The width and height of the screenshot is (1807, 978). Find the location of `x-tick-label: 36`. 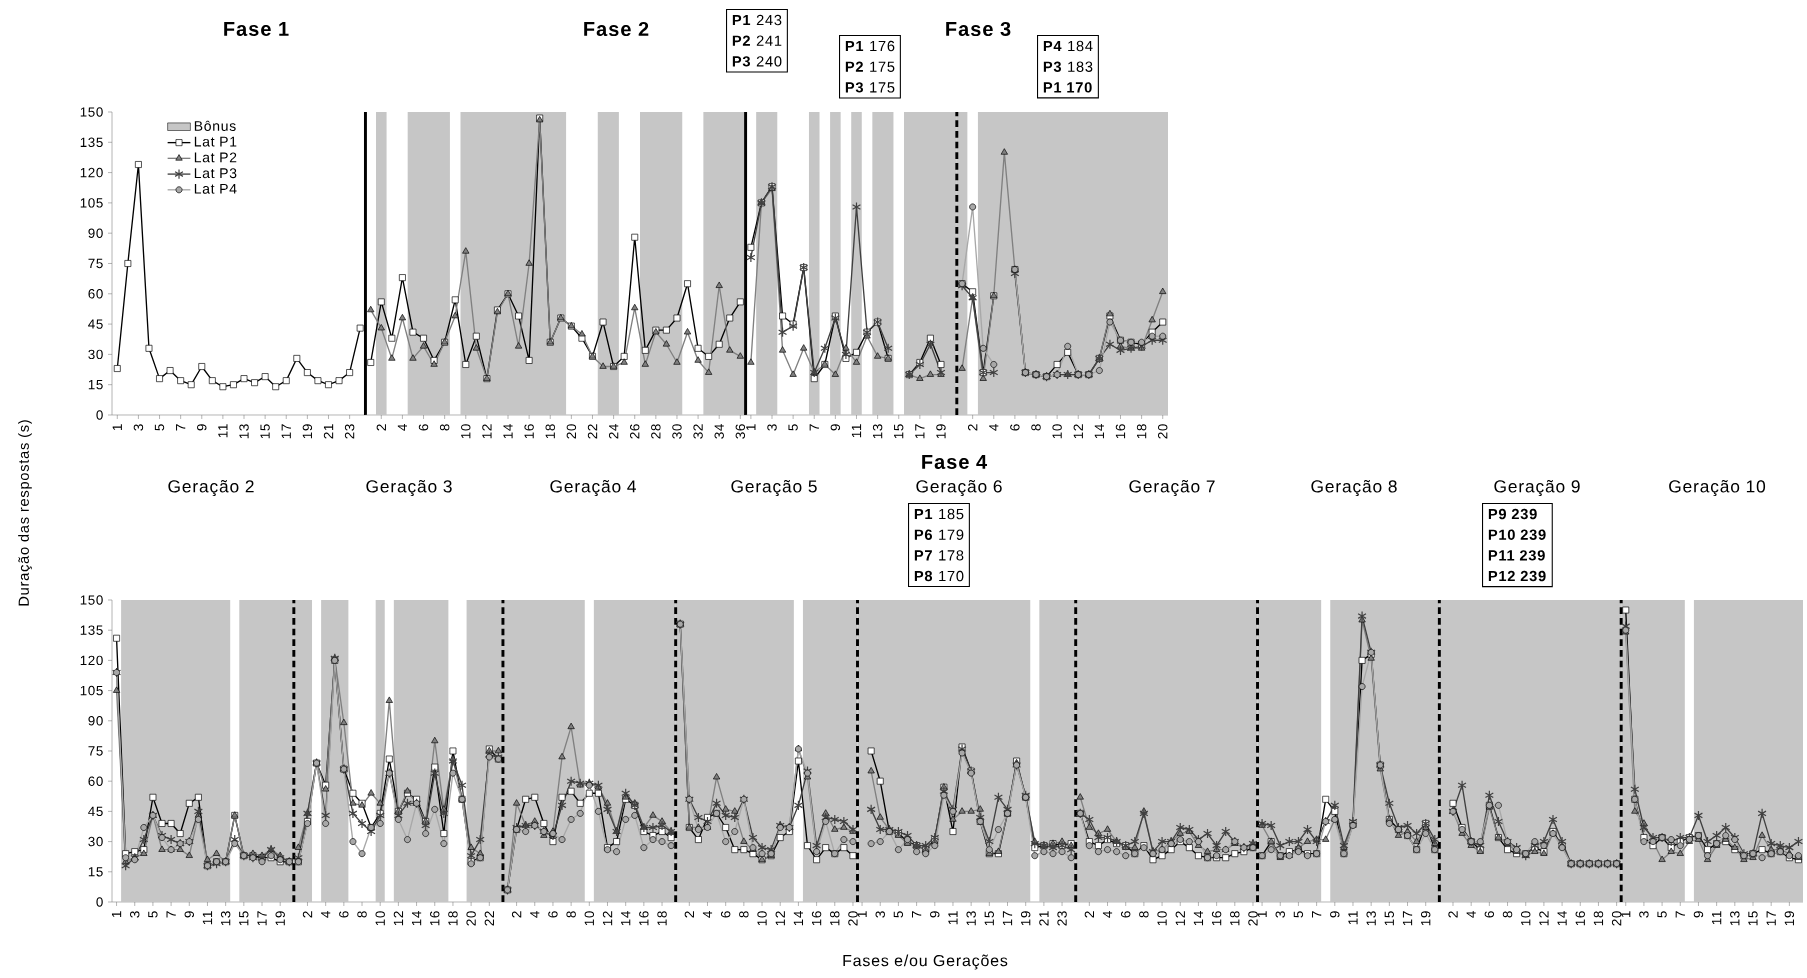

x-tick-label: 36 is located at coordinates (740, 431).